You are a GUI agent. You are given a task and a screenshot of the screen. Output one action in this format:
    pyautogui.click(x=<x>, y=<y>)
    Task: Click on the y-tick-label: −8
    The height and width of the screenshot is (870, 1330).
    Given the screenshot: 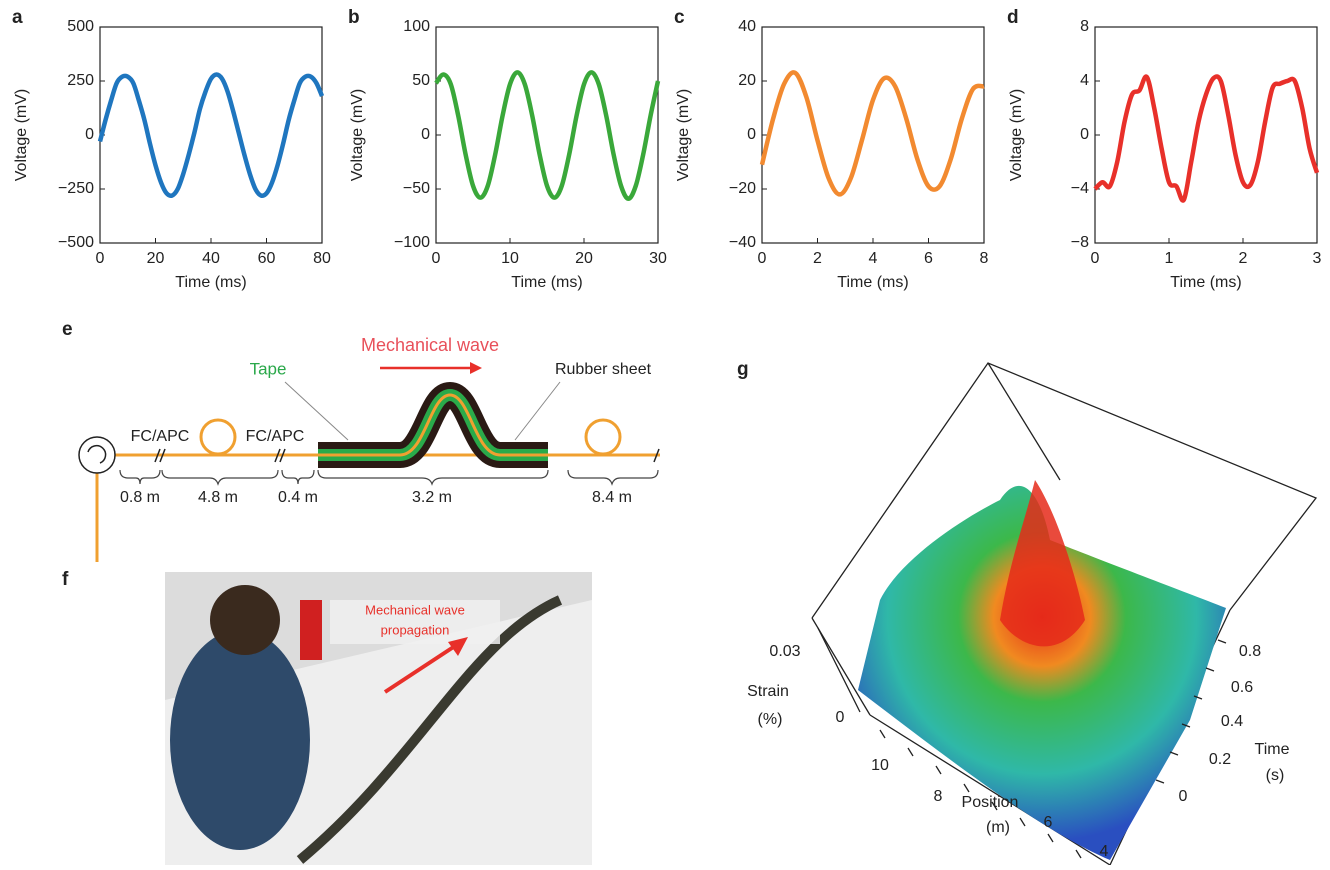 What is the action you would take?
    pyautogui.click(x=1080, y=242)
    